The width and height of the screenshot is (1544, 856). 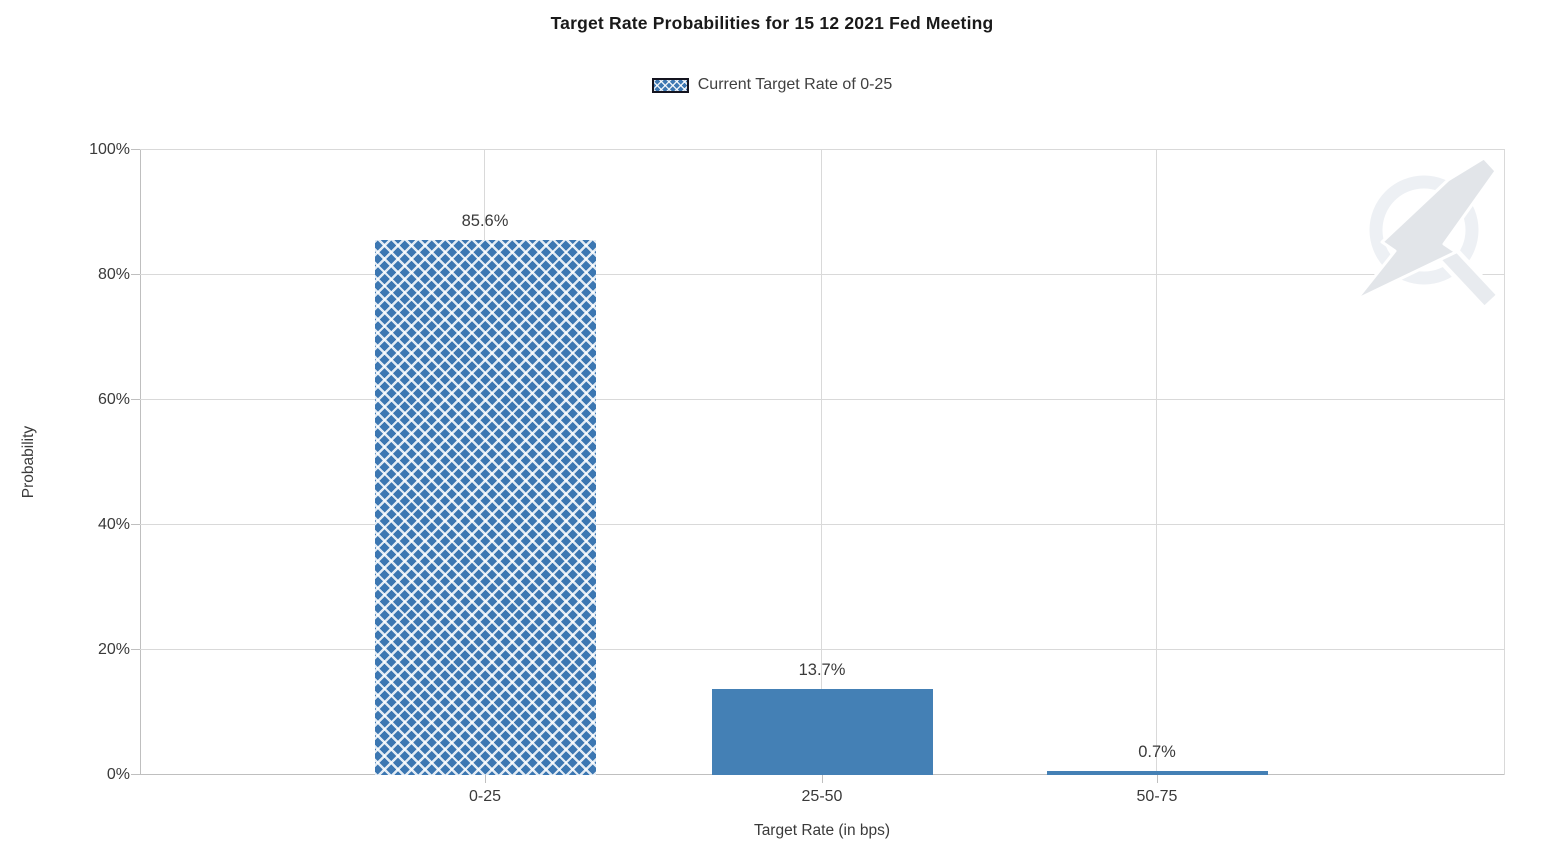 I want to click on y-tick-label: 80%, so click(x=113, y=274).